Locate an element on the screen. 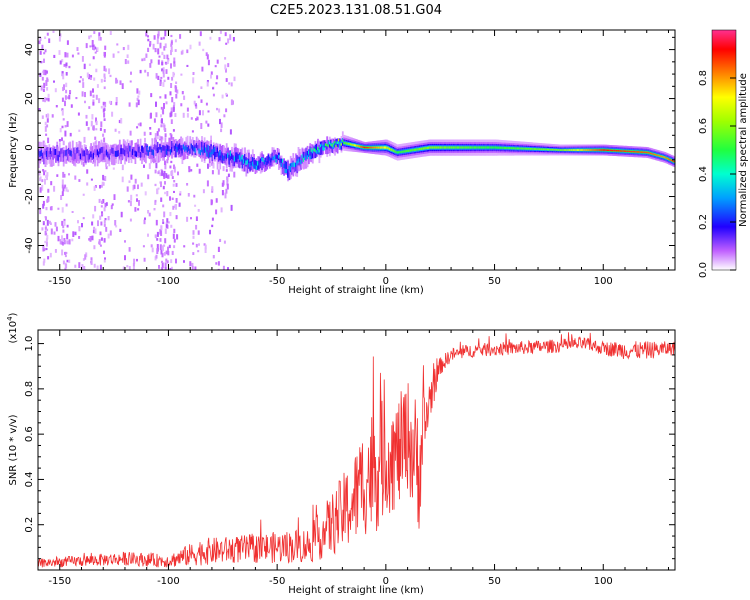 The image size is (750, 600). snr-xlabel: Height of straight line (km) is located at coordinates (356, 590).